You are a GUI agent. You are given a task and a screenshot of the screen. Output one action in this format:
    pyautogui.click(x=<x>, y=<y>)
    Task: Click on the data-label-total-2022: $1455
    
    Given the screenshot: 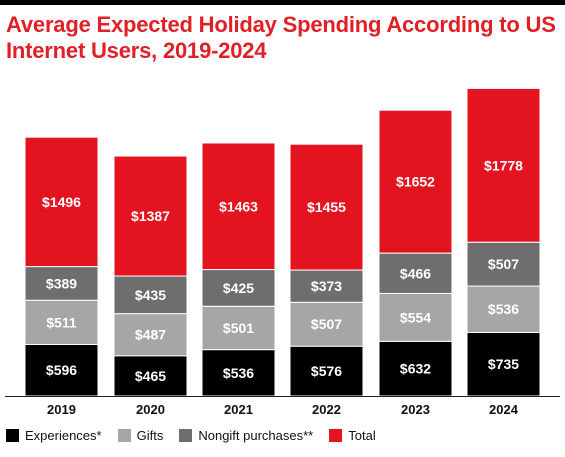 What is the action you would take?
    pyautogui.click(x=326, y=207)
    